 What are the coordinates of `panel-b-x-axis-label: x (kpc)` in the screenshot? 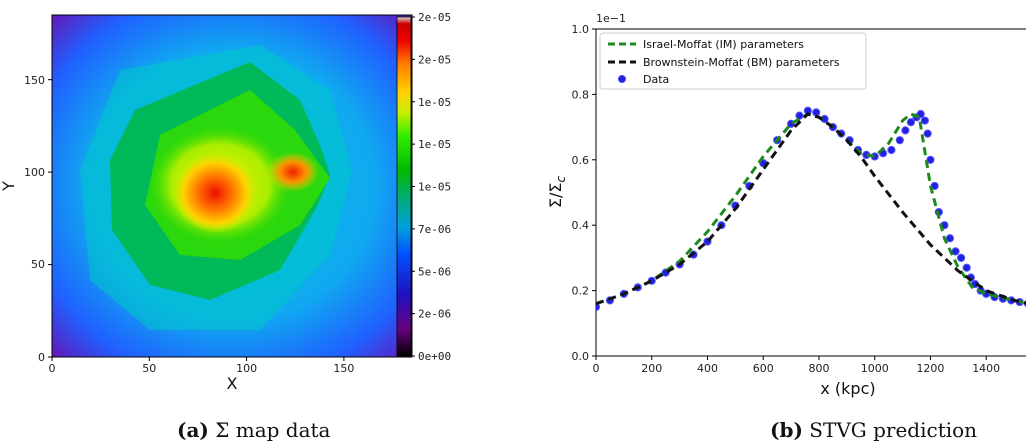 It's located at (847, 388).